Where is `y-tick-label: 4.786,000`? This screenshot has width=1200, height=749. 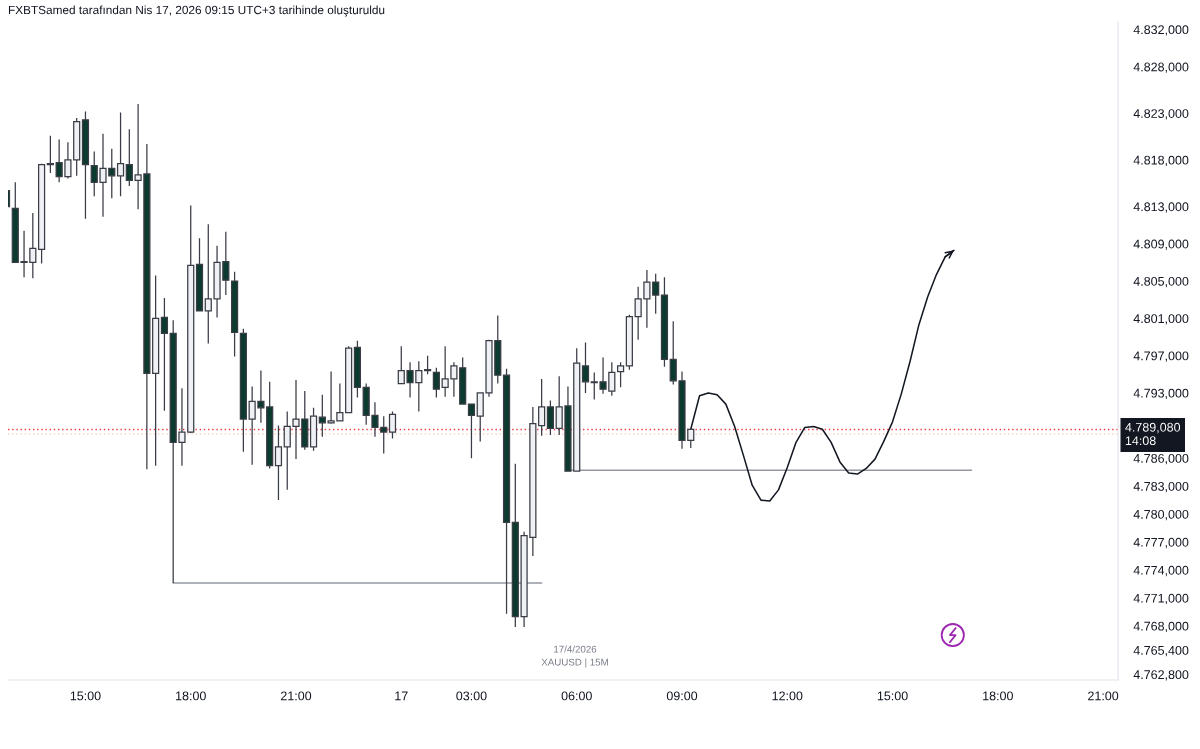 y-tick-label: 4.786,000 is located at coordinates (1161, 459).